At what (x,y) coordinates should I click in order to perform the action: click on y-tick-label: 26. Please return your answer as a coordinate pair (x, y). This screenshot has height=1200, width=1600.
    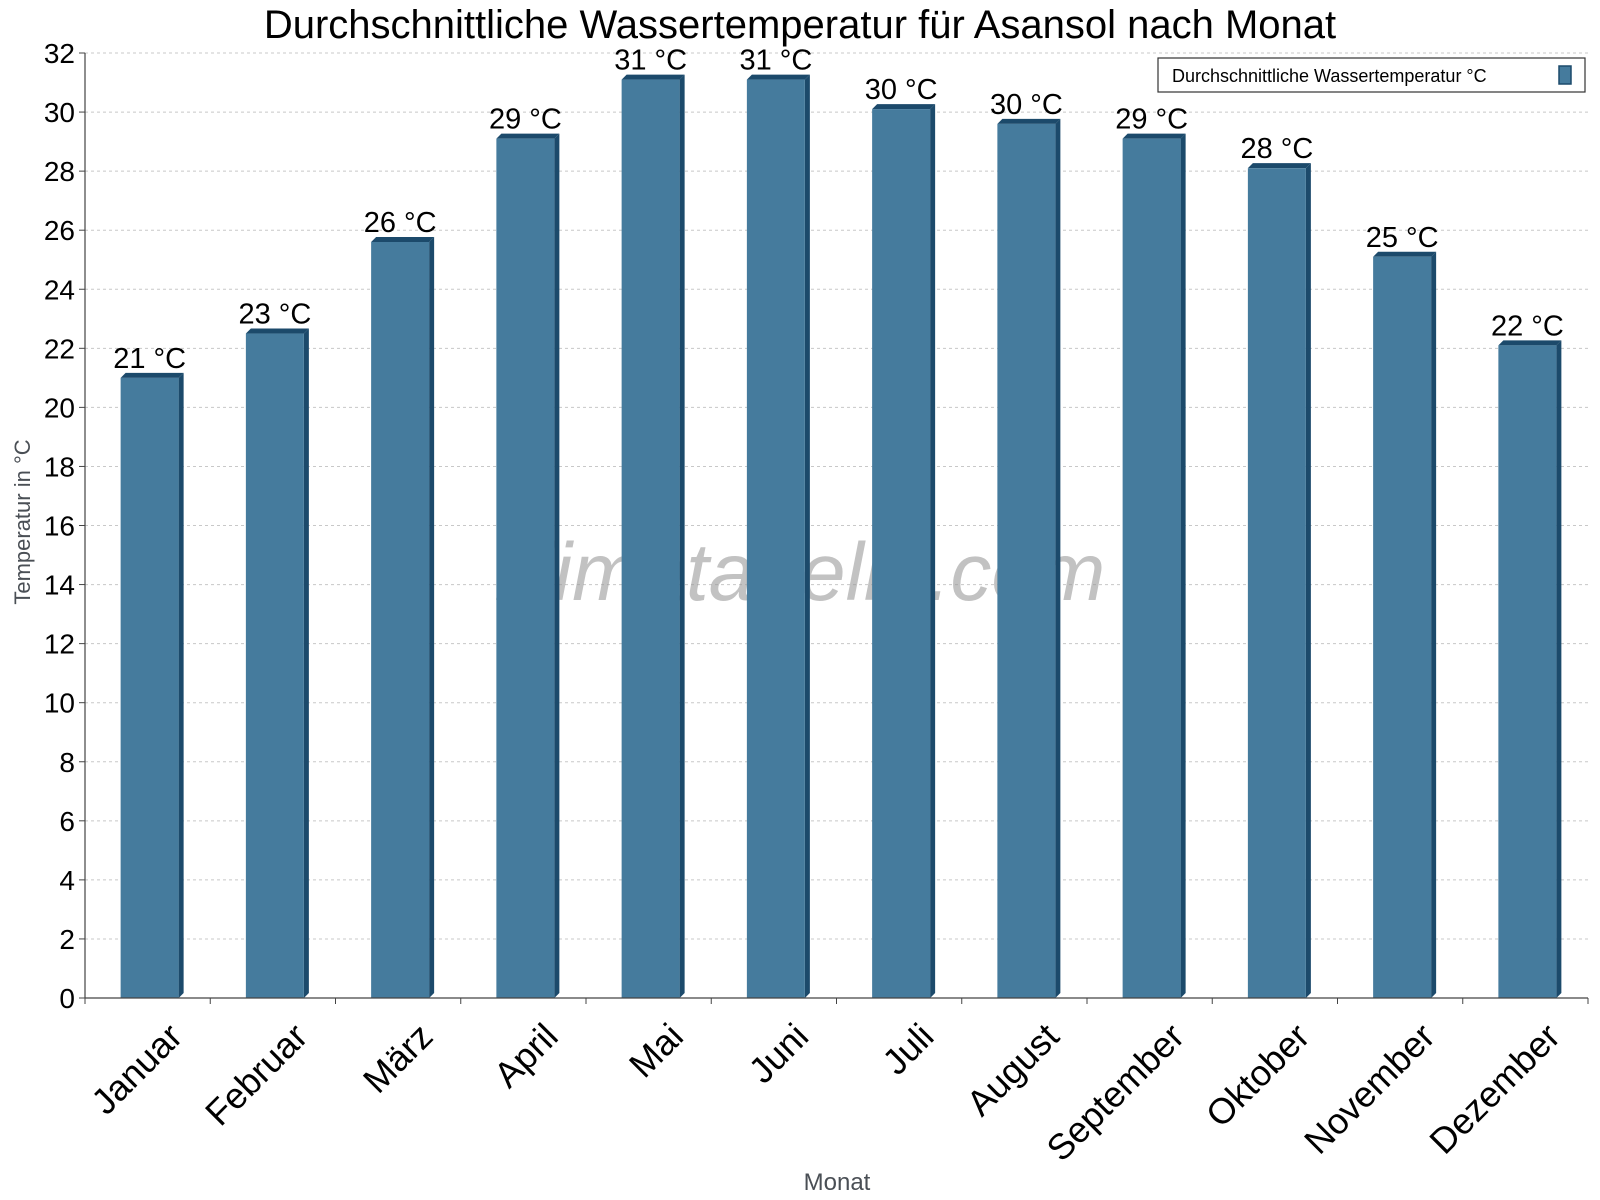
    Looking at the image, I should click on (59, 230).